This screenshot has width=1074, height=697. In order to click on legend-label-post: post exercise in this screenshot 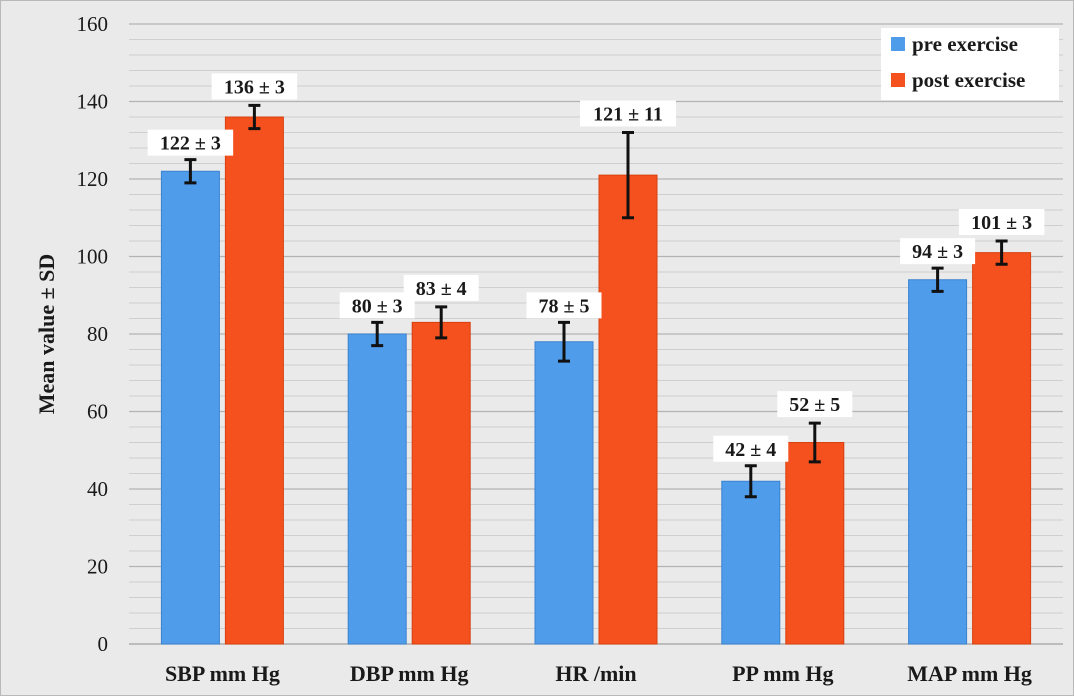, I will do `click(968, 80)`.